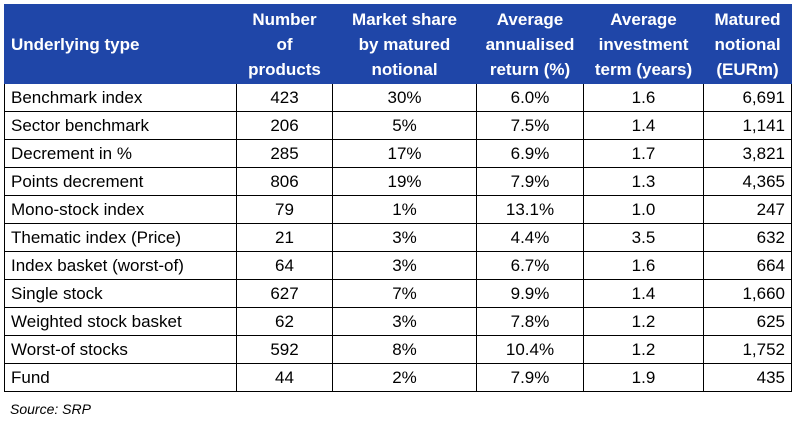  I want to click on cell-underlying-type: Points decrement, so click(120, 181).